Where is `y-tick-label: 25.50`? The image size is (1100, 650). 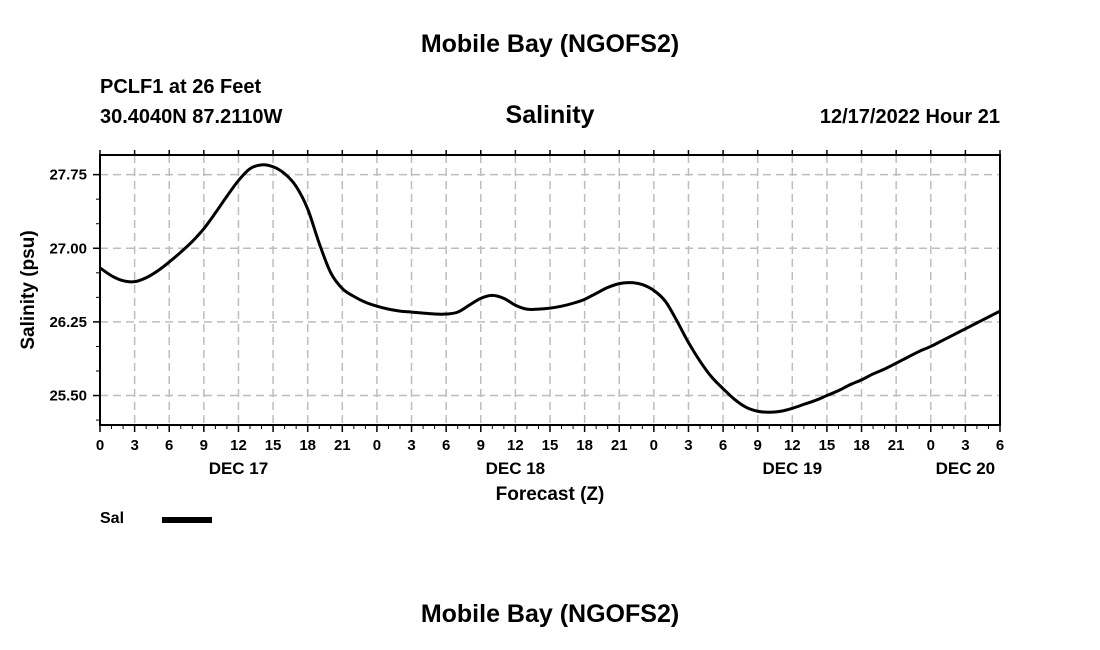 y-tick-label: 25.50 is located at coordinates (68, 396).